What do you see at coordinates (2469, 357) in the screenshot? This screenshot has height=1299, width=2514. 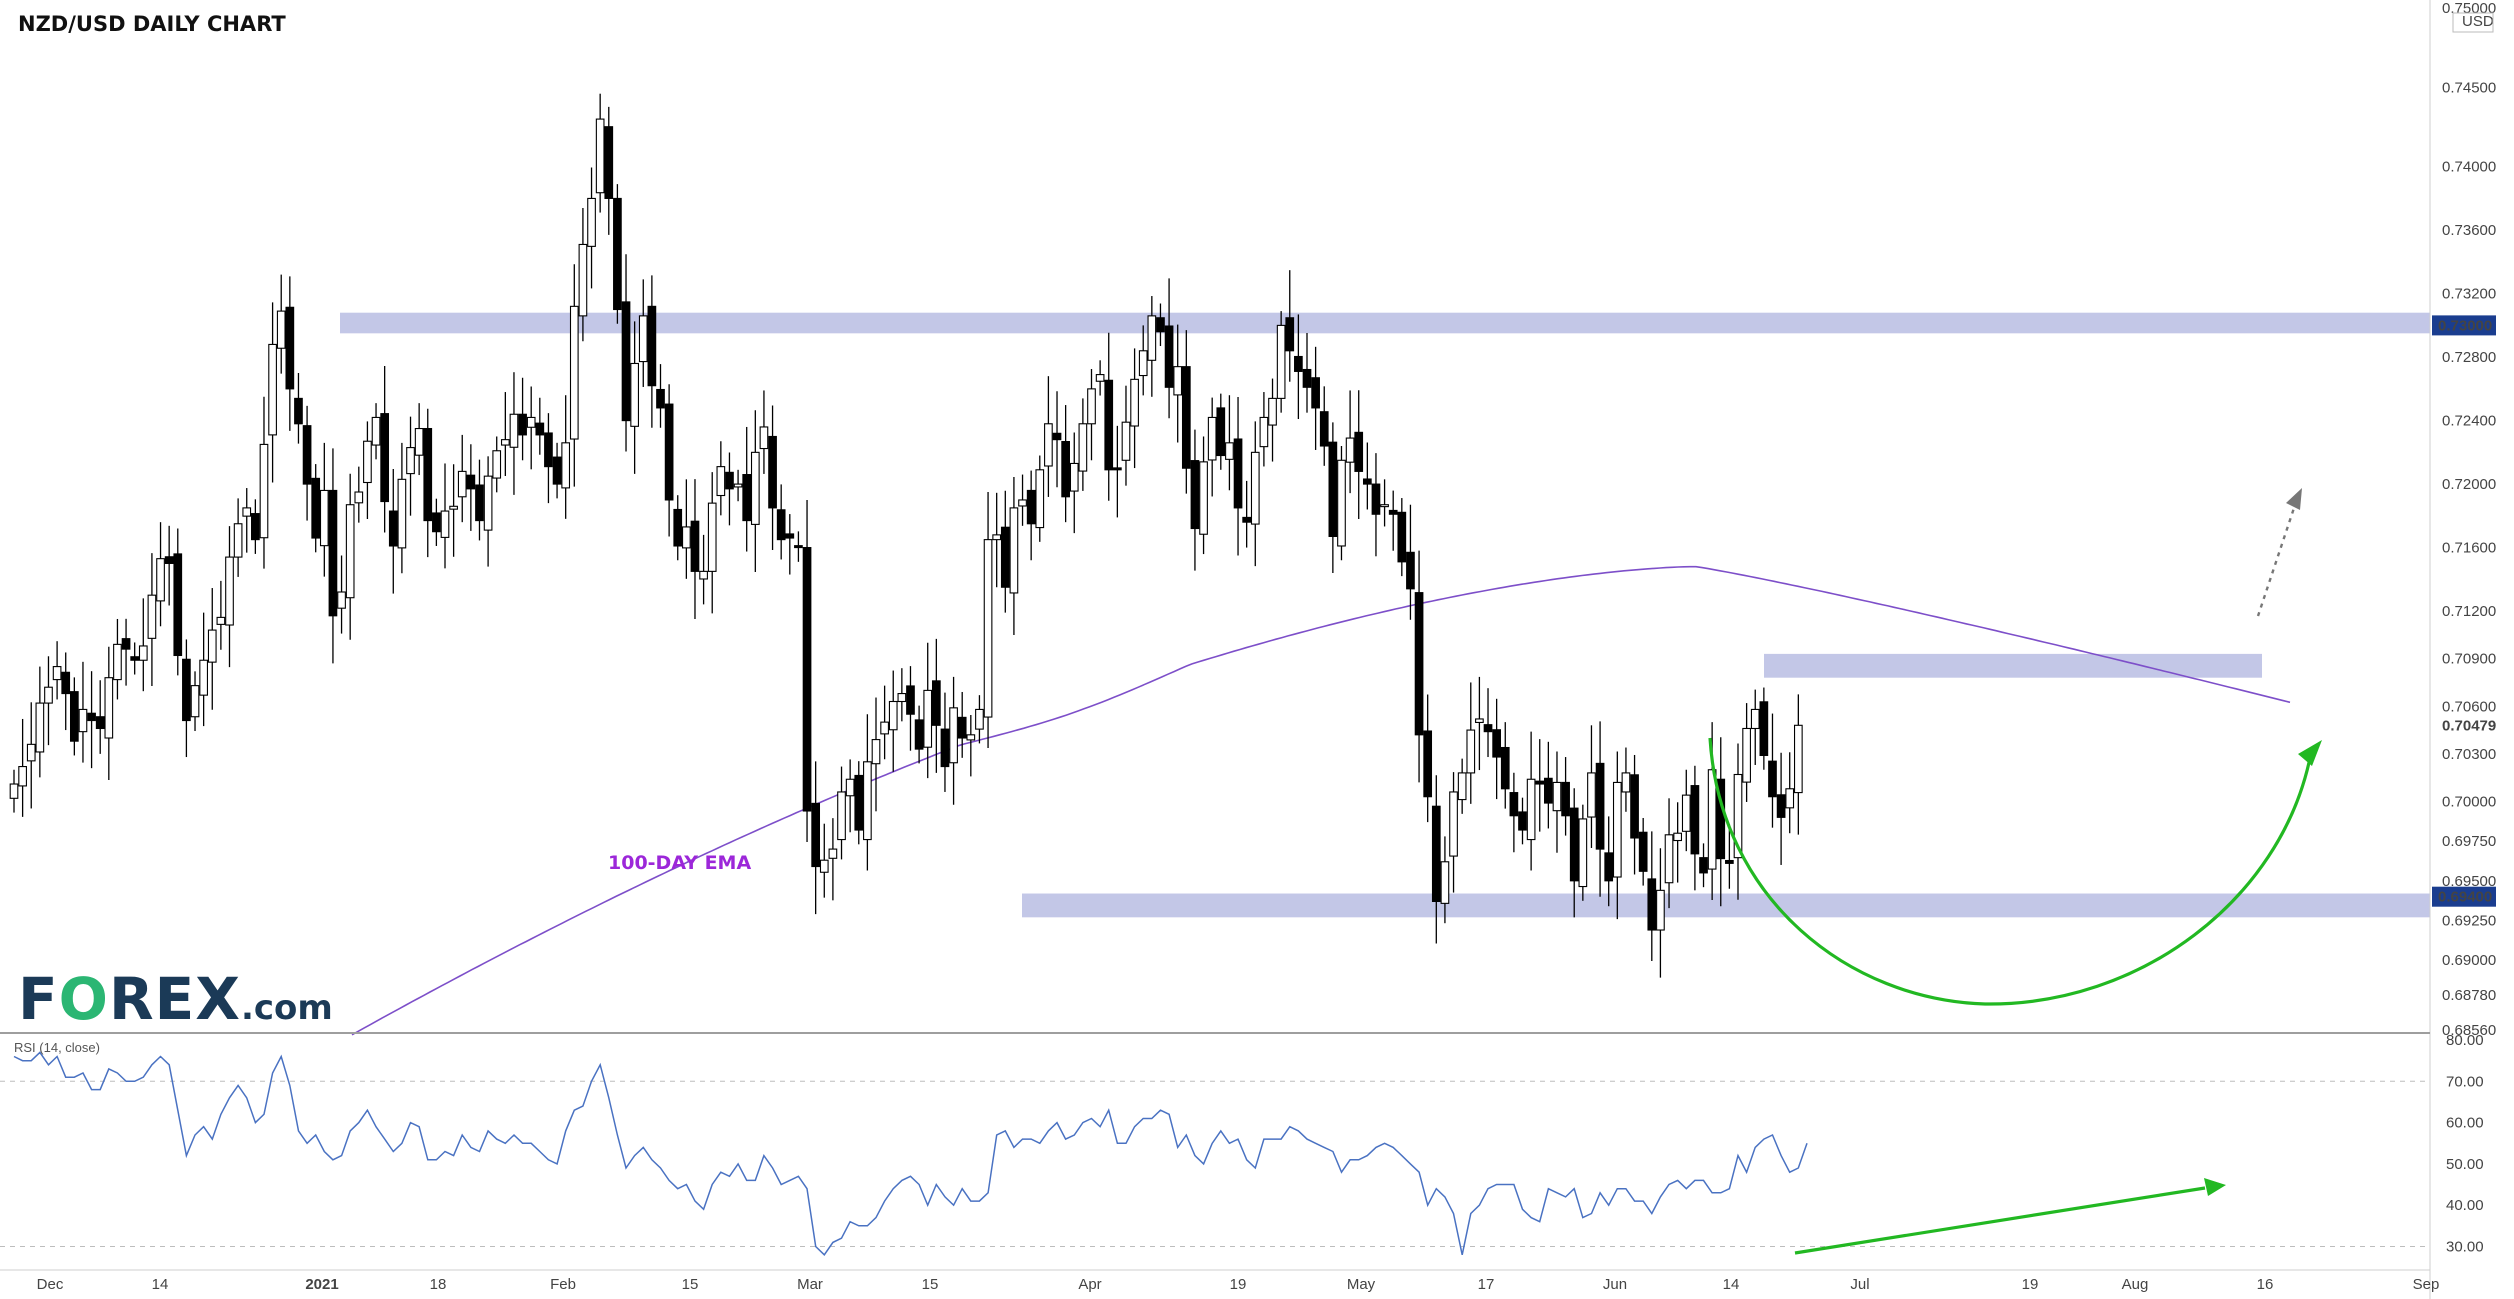 I see `price-tick-label: 0.72800` at bounding box center [2469, 357].